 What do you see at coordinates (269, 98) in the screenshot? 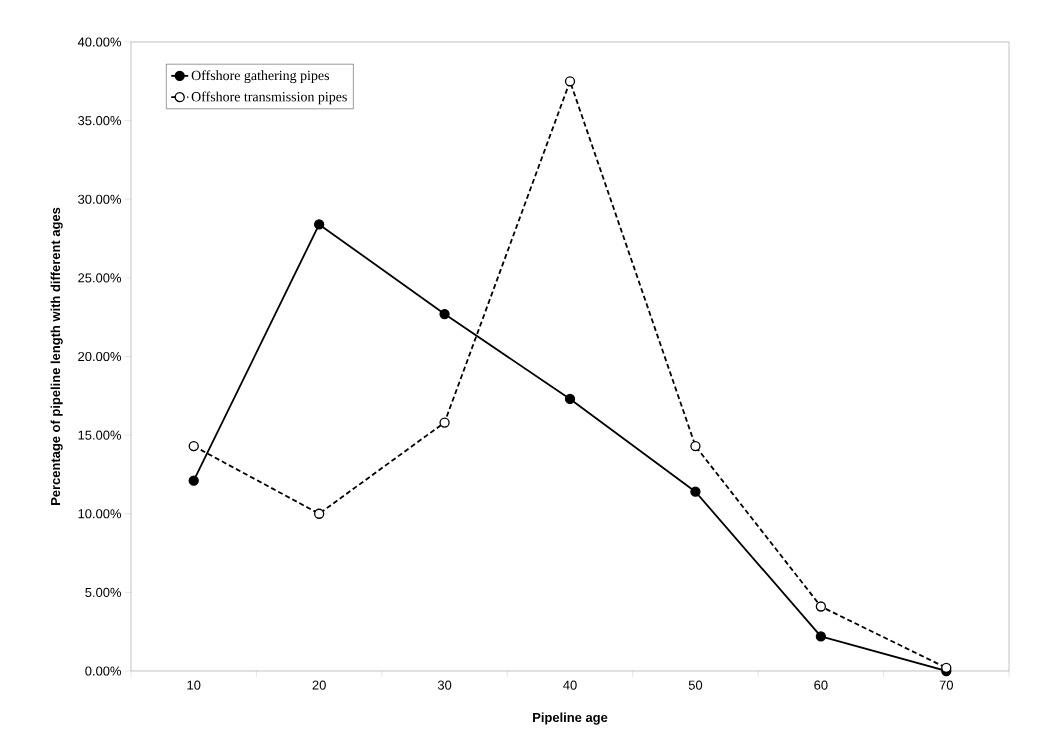
I see `legend-label: Offshore transmission pipes` at bounding box center [269, 98].